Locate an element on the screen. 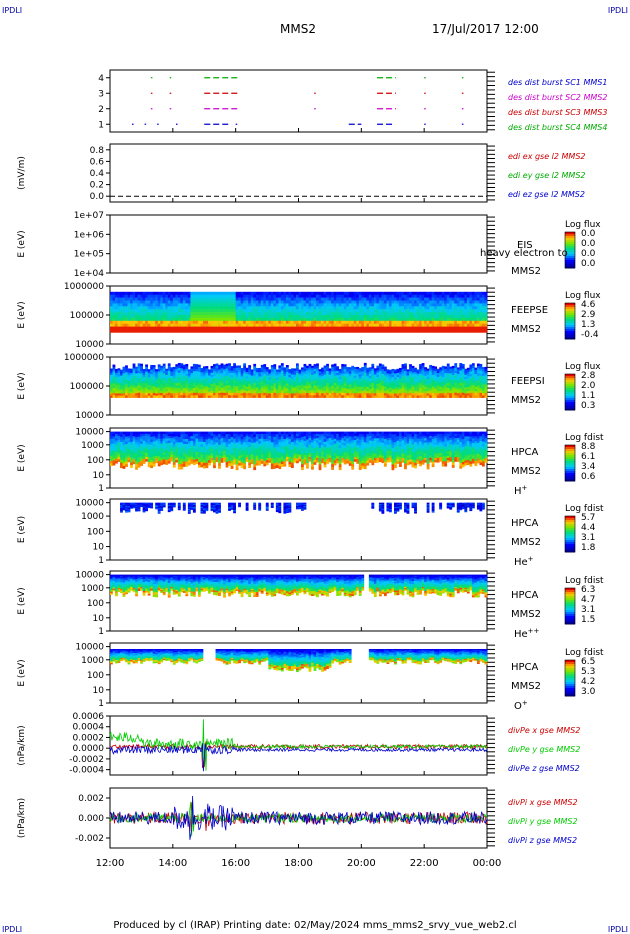  panel-3-colorbar-segment is located at coordinates (570, 247).